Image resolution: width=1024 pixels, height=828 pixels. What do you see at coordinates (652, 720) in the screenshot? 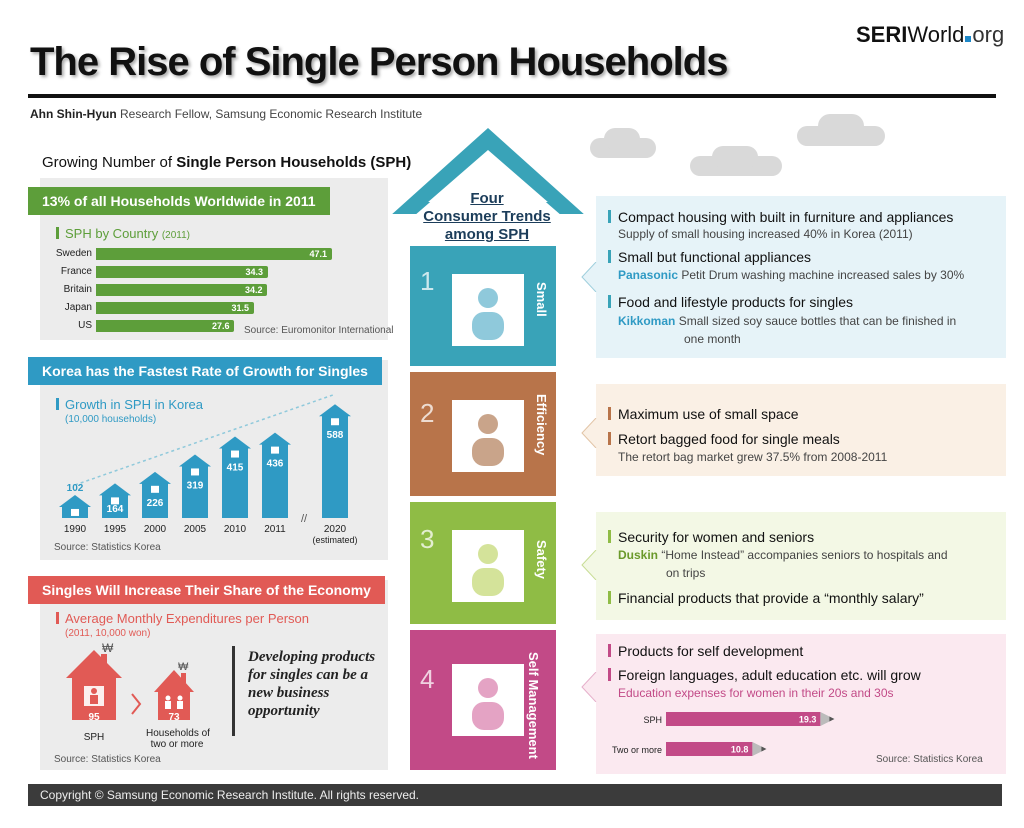
I see `education-label: SPH` at bounding box center [652, 720].